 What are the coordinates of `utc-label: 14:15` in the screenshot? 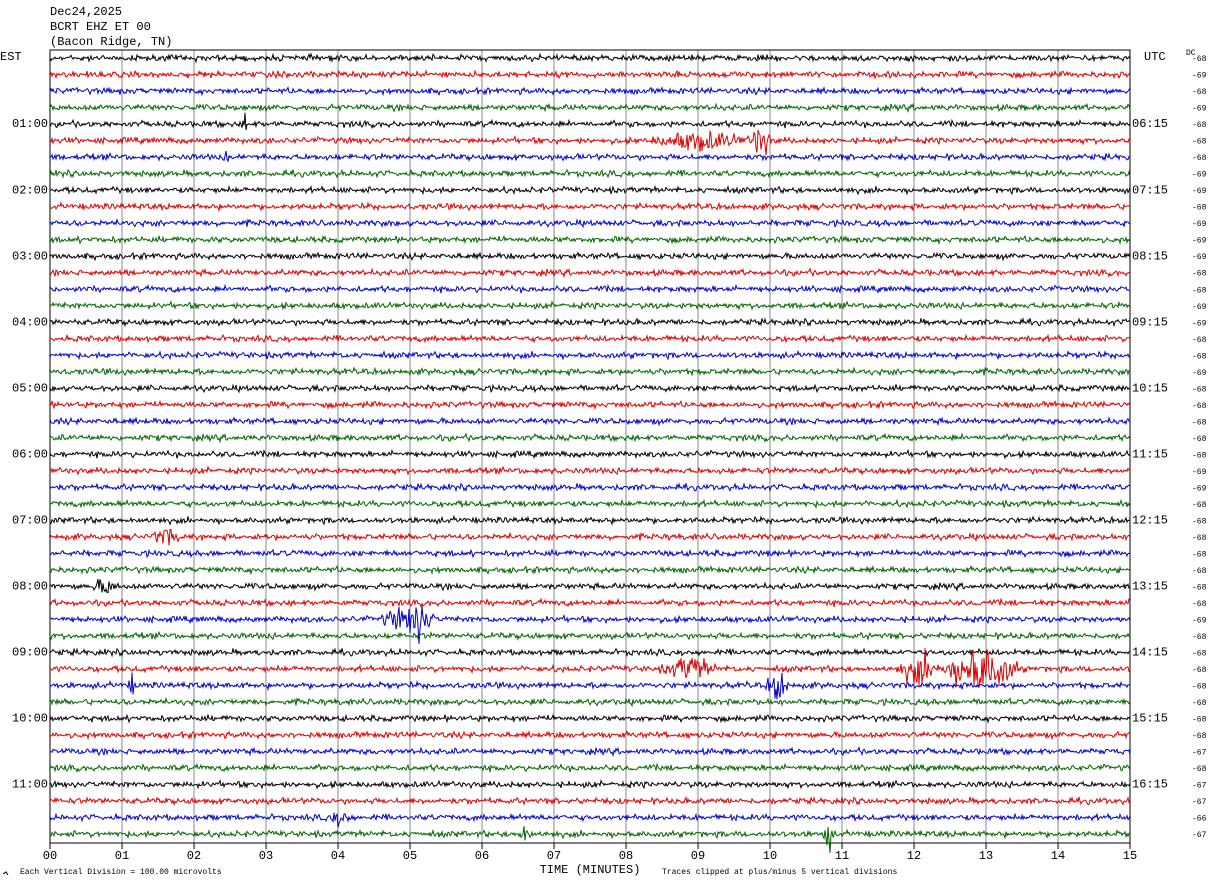 It's located at (1150, 653).